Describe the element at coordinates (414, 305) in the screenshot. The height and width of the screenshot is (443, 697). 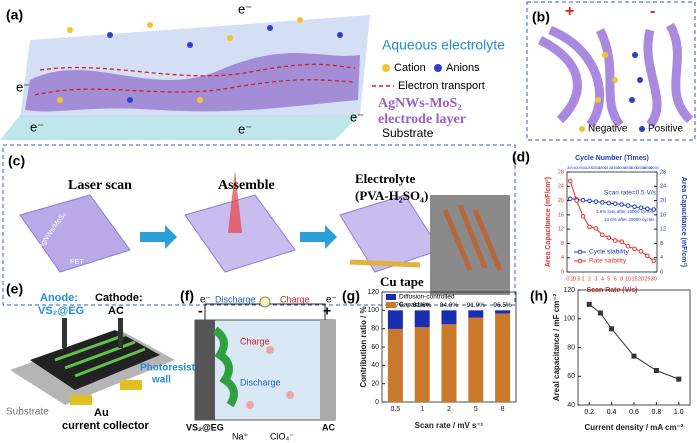
I see `legend-label: Capacitive` at that location.